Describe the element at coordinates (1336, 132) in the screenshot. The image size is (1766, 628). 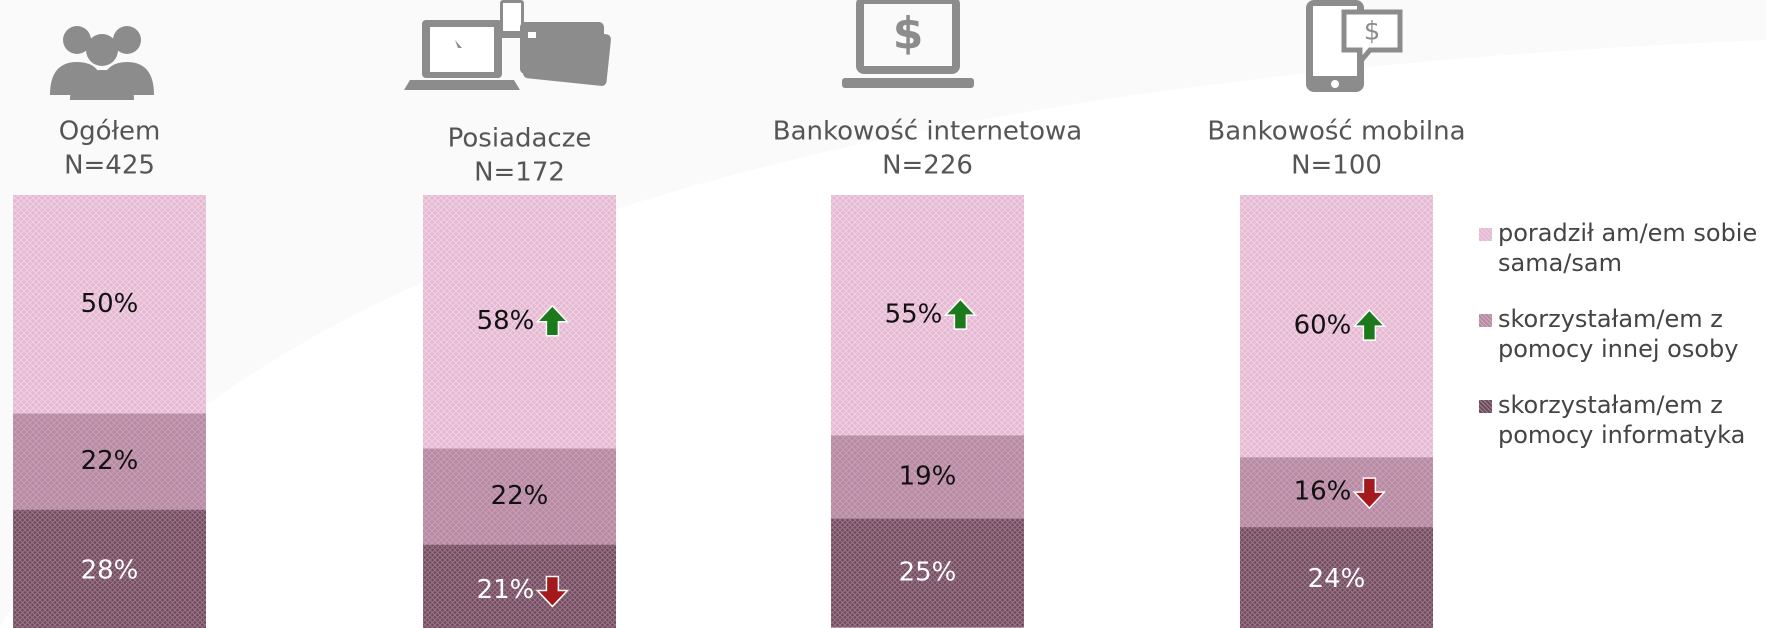
I see `category-label: Bankowość mobilna` at that location.